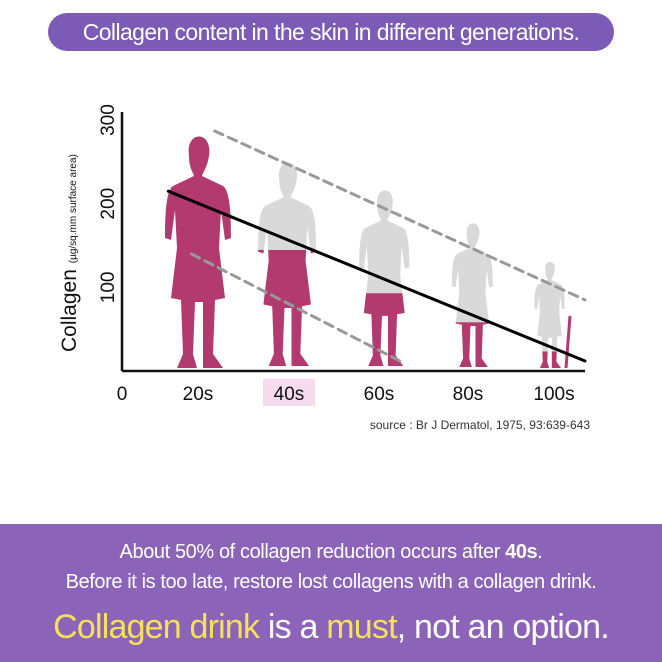 This screenshot has height=662, width=662. I want to click on x-tick-label: 20s, so click(198, 394).